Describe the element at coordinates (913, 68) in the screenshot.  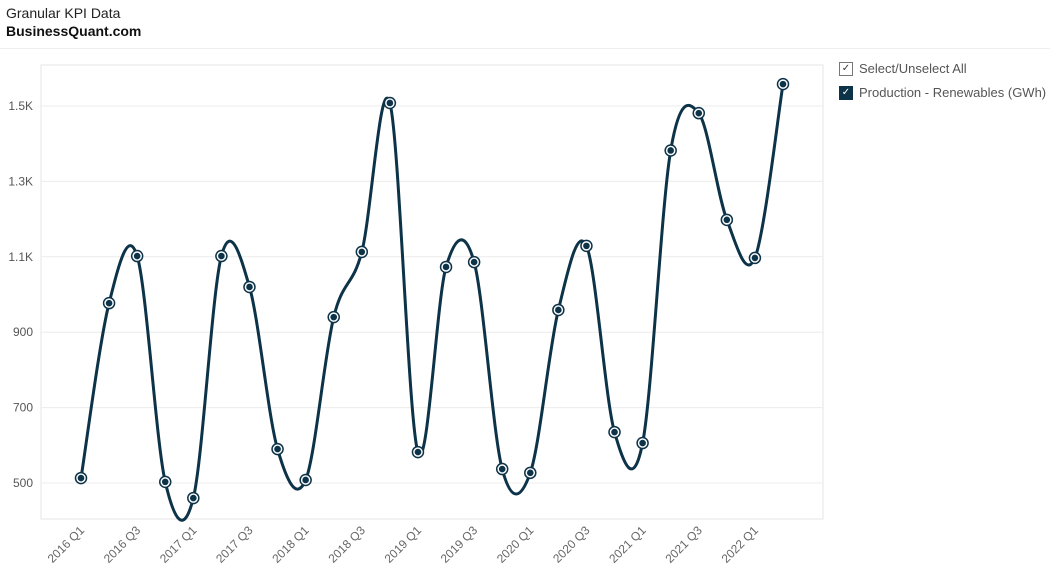
I see `select-all-label: Select/Unselect All` at that location.